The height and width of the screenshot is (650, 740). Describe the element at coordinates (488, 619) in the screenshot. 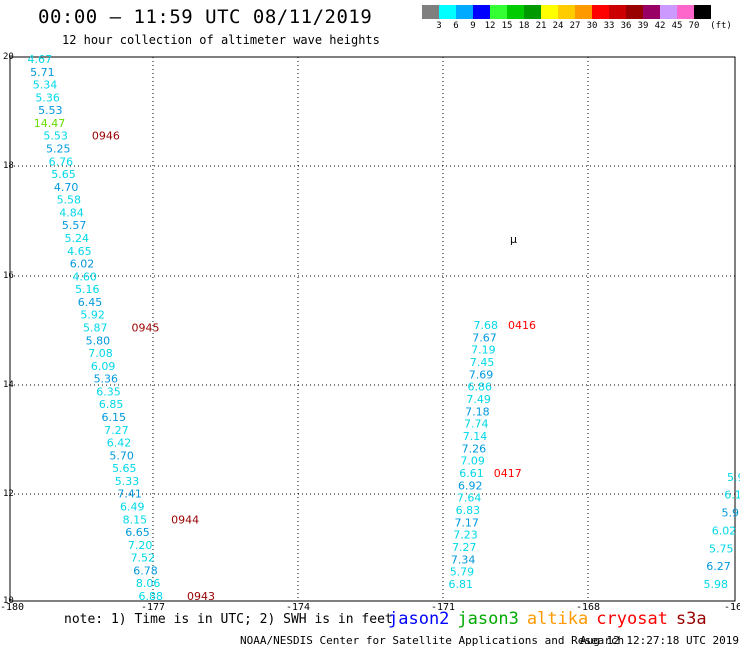

I see `satellite-label: jason3` at that location.